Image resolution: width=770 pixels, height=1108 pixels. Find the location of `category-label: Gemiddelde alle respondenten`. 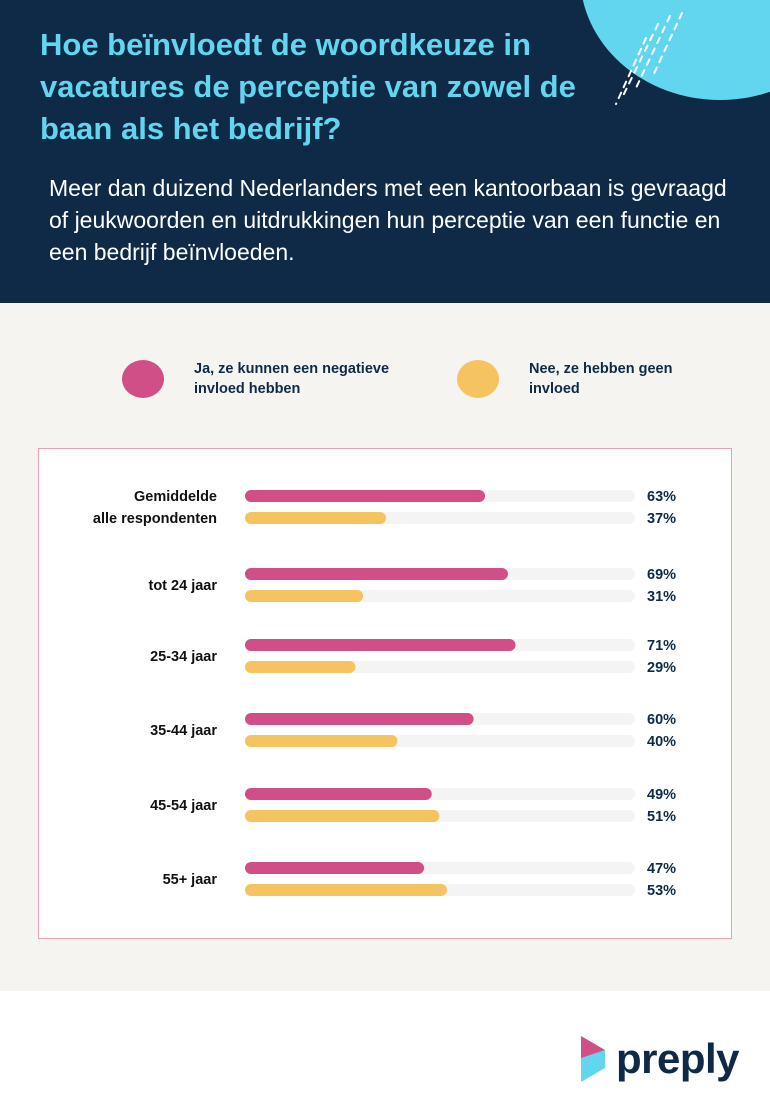

category-label: Gemiddelde alle respondenten is located at coordinates (155, 508).